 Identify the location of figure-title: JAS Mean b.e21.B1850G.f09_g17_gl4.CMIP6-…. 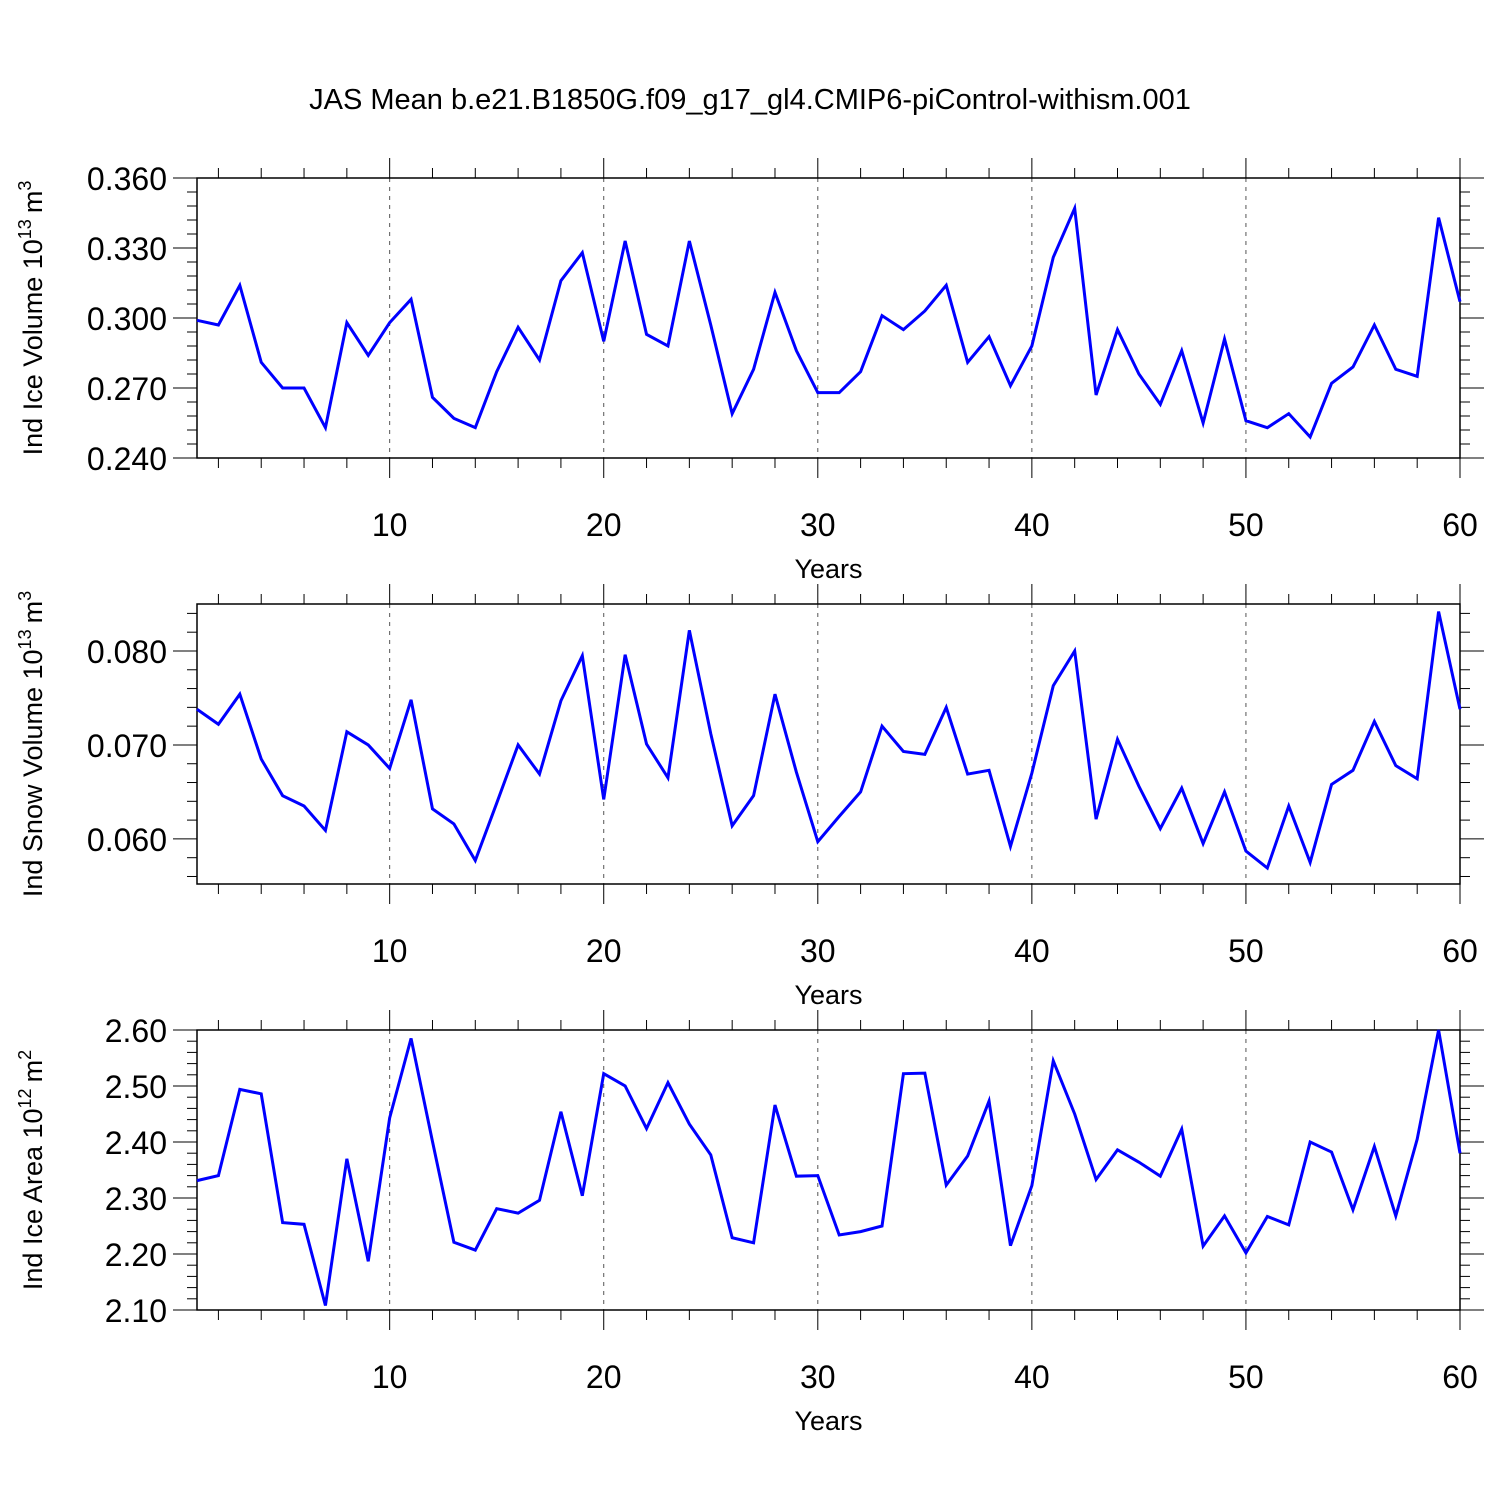
(750, 100).